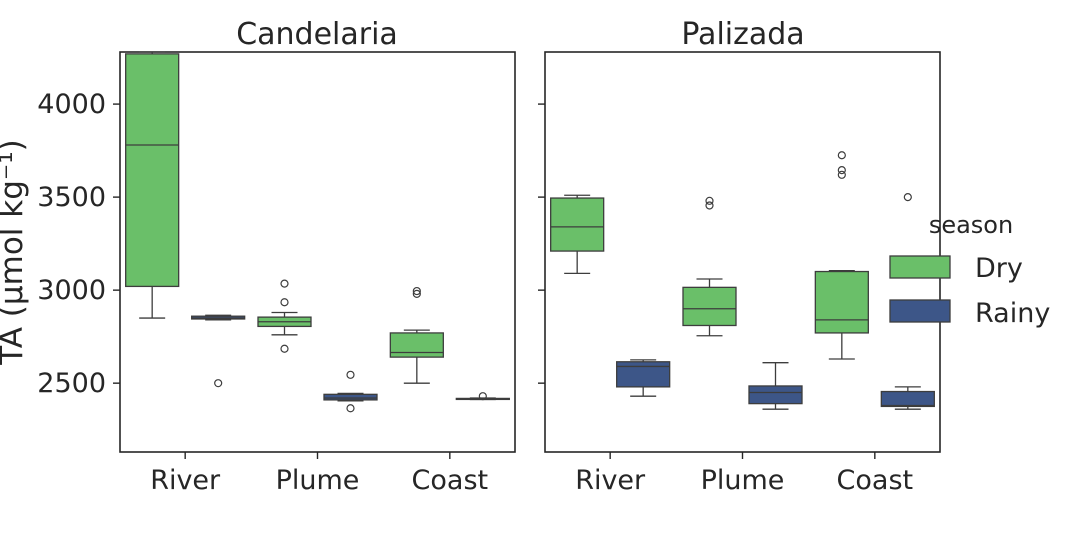  Describe the element at coordinates (350, 397) in the screenshot. I see `iqr-box-candelaria-plume-rainy` at that location.